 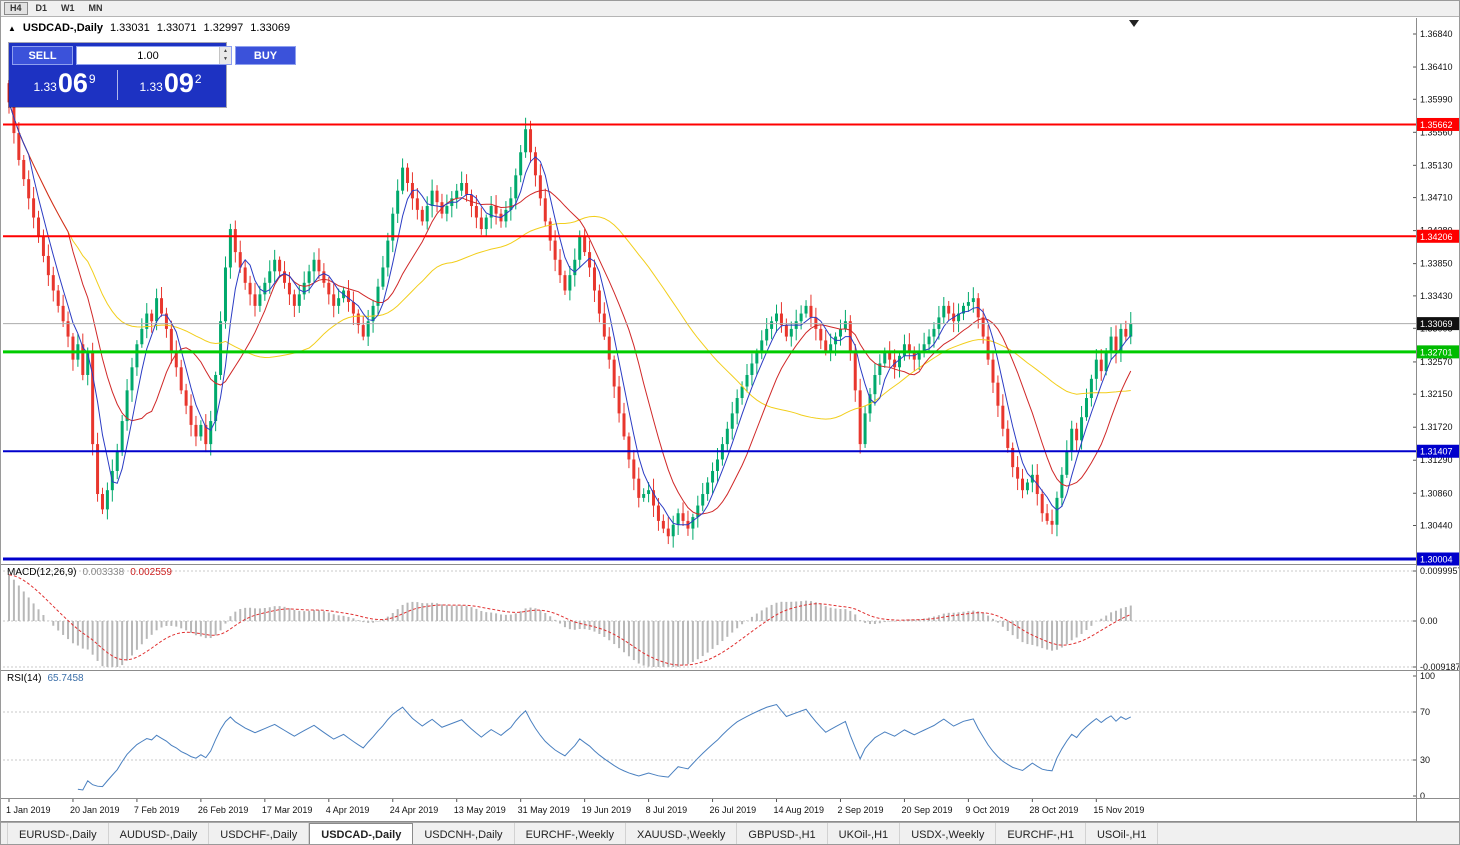 I want to click on ohlc-high: 1.33071, so click(x=176, y=28).